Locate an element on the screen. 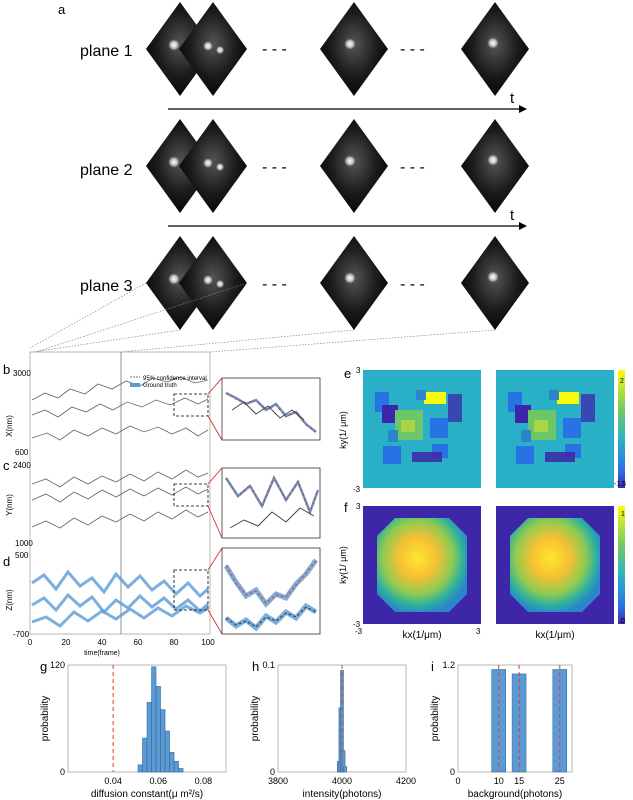  x-tick: 25 is located at coordinates (560, 781).